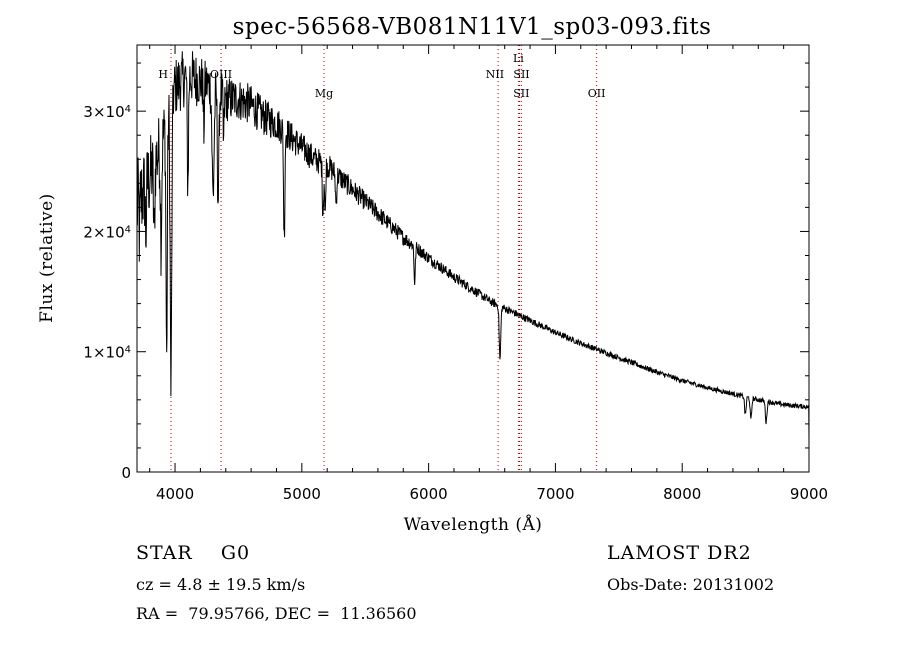 The image size is (900, 650). Describe the element at coordinates (555, 494) in the screenshot. I see `x-tick-label: 7000` at that location.